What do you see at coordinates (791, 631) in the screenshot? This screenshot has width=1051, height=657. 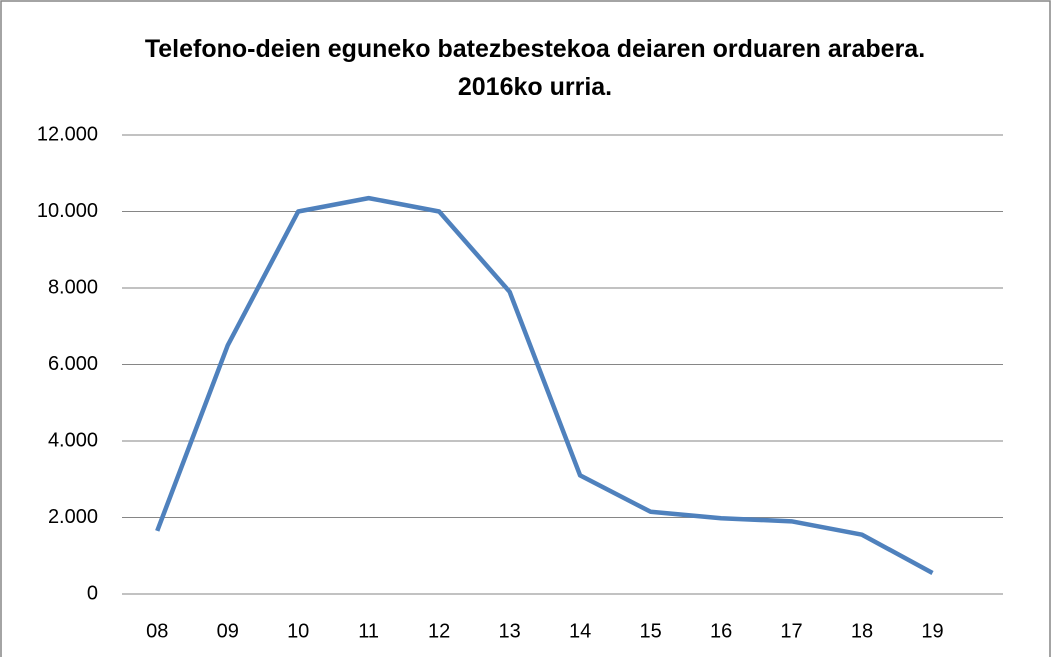 I see `x-tick-label: 17` at bounding box center [791, 631].